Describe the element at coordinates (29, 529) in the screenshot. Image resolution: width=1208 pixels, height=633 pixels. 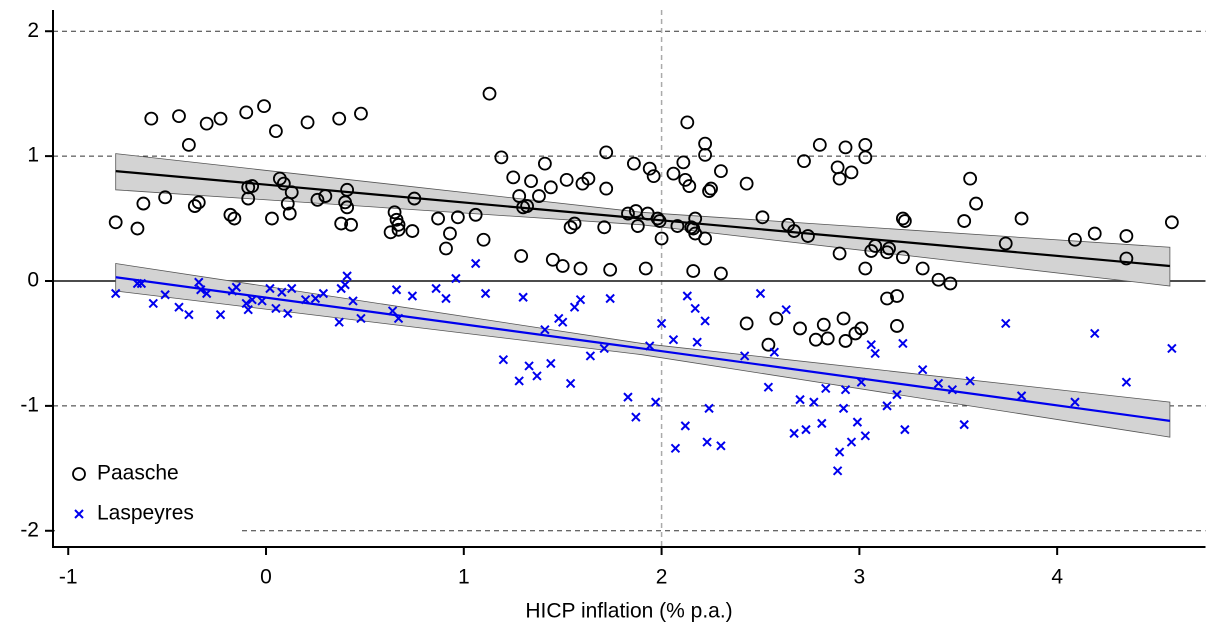
I see `y-tick-label: -2` at that location.